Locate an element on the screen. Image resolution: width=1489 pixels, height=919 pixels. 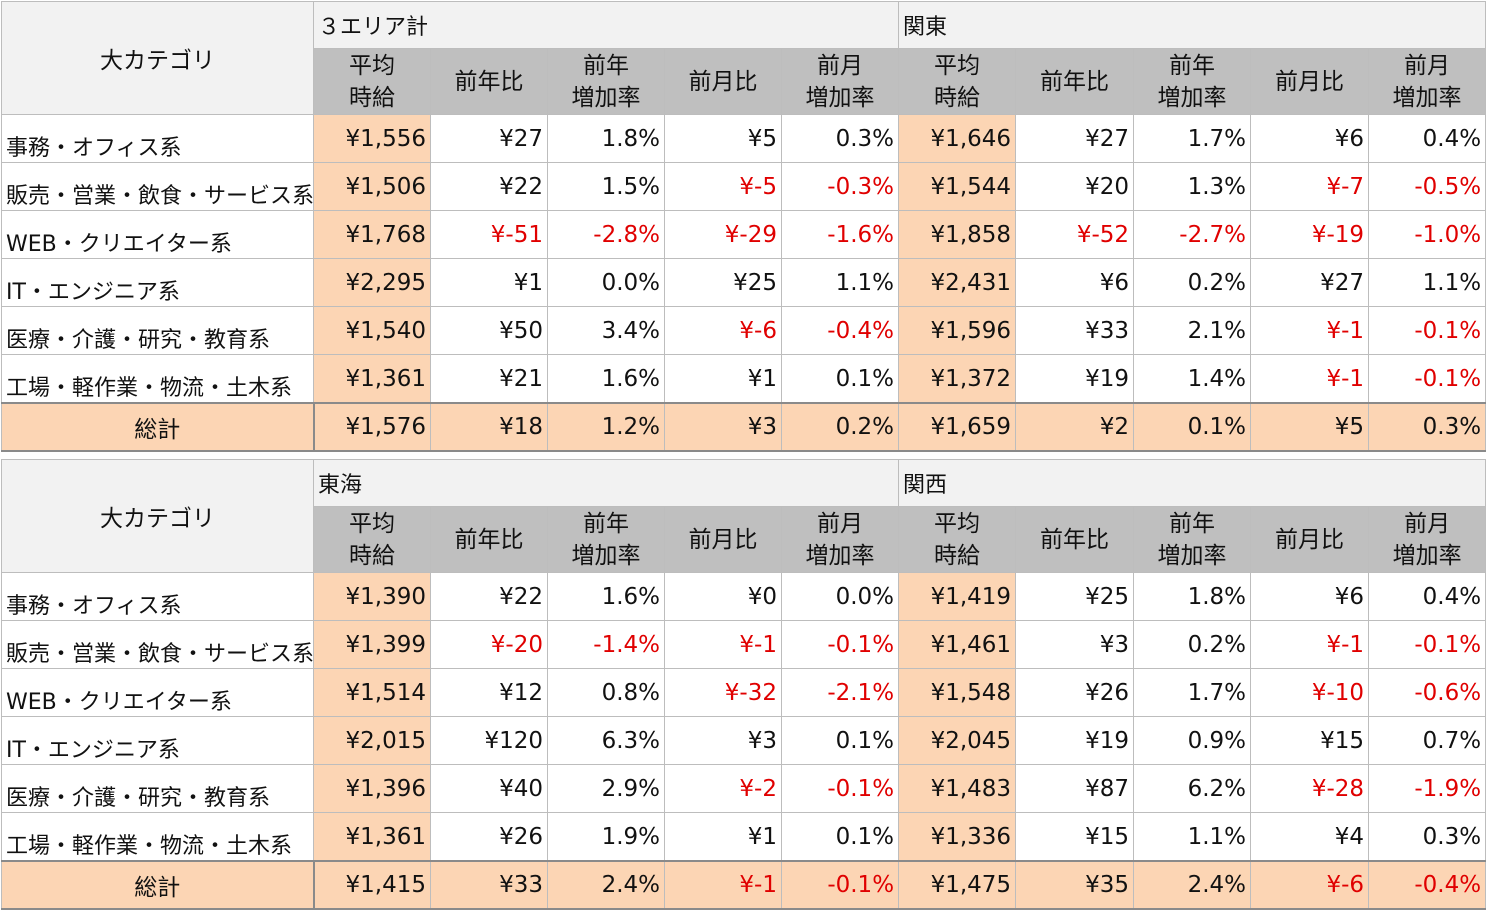
value-cell: 1.8% is located at coordinates (606, 138).